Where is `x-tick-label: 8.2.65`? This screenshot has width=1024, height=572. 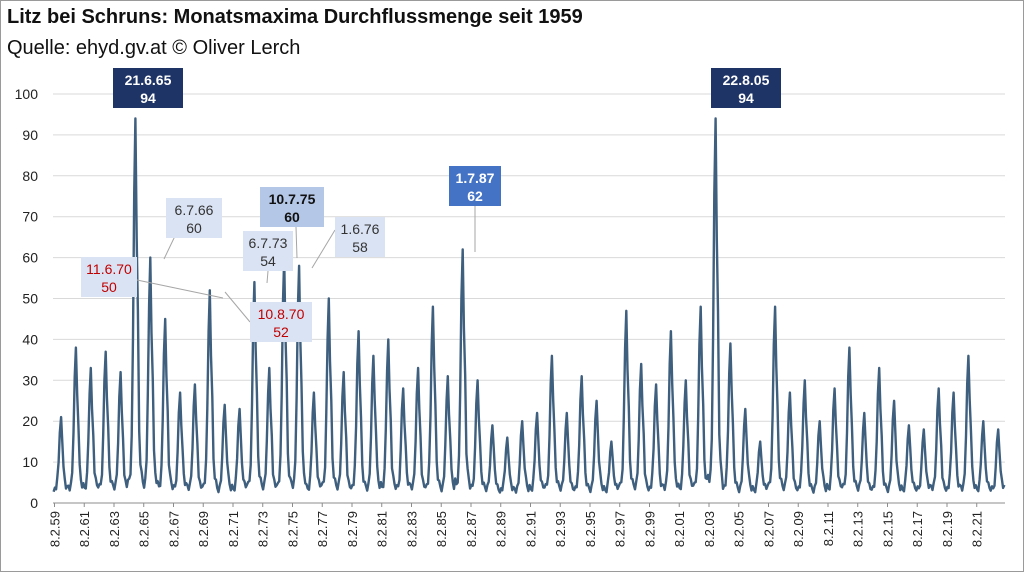 x-tick-label: 8.2.65 is located at coordinates (144, 529).